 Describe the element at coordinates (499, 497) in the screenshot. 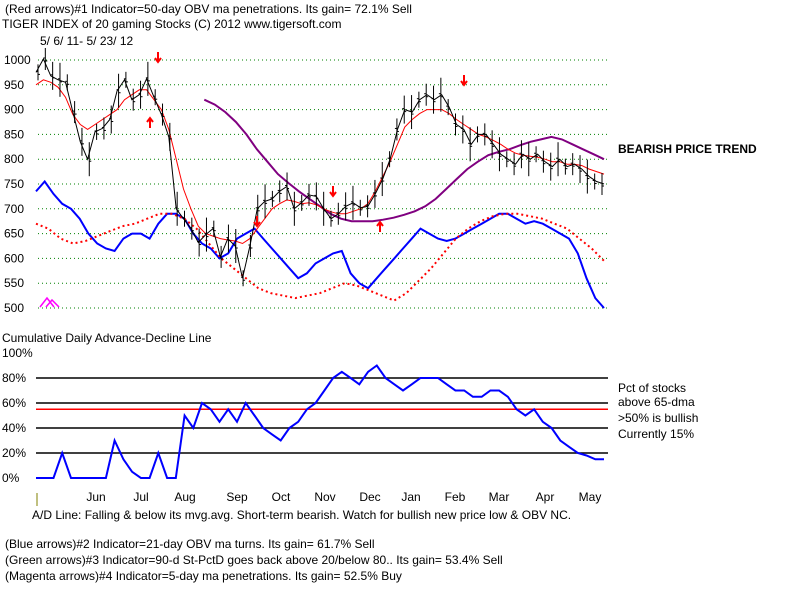

I see `month-label: Mar` at that location.